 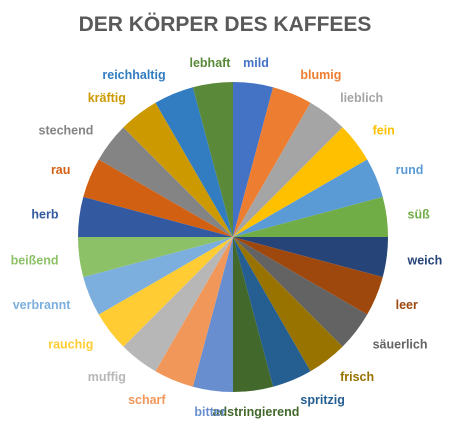 I want to click on pie-label-16: verbrannt, so click(x=42, y=305).